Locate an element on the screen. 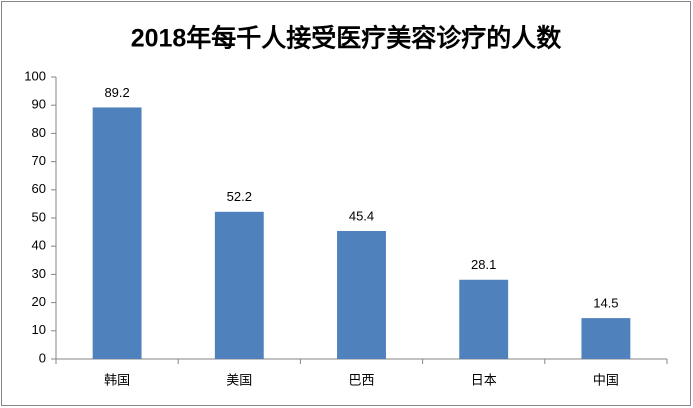  value-label: 28.1 is located at coordinates (483, 264).